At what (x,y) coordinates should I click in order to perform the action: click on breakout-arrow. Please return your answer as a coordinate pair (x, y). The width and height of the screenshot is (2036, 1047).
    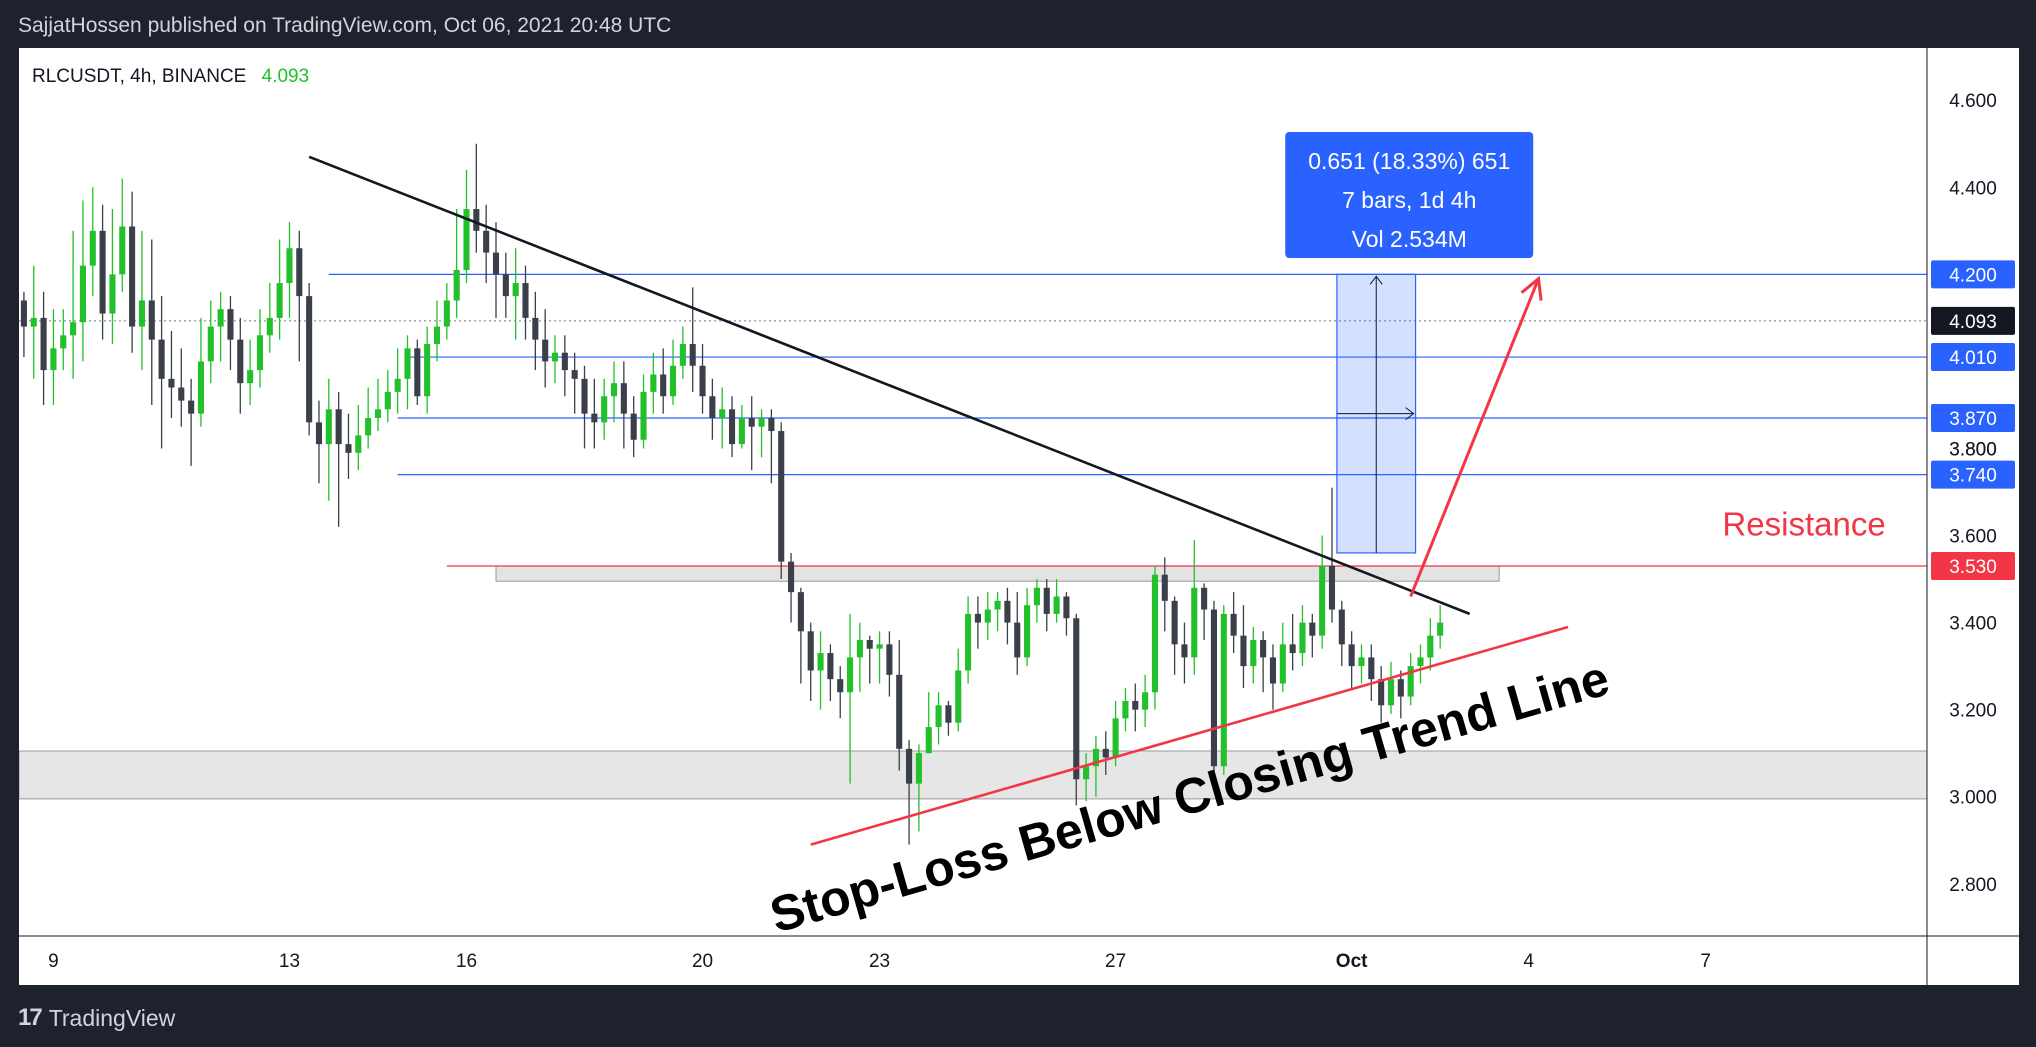
    Looking at the image, I should click on (1474, 438).